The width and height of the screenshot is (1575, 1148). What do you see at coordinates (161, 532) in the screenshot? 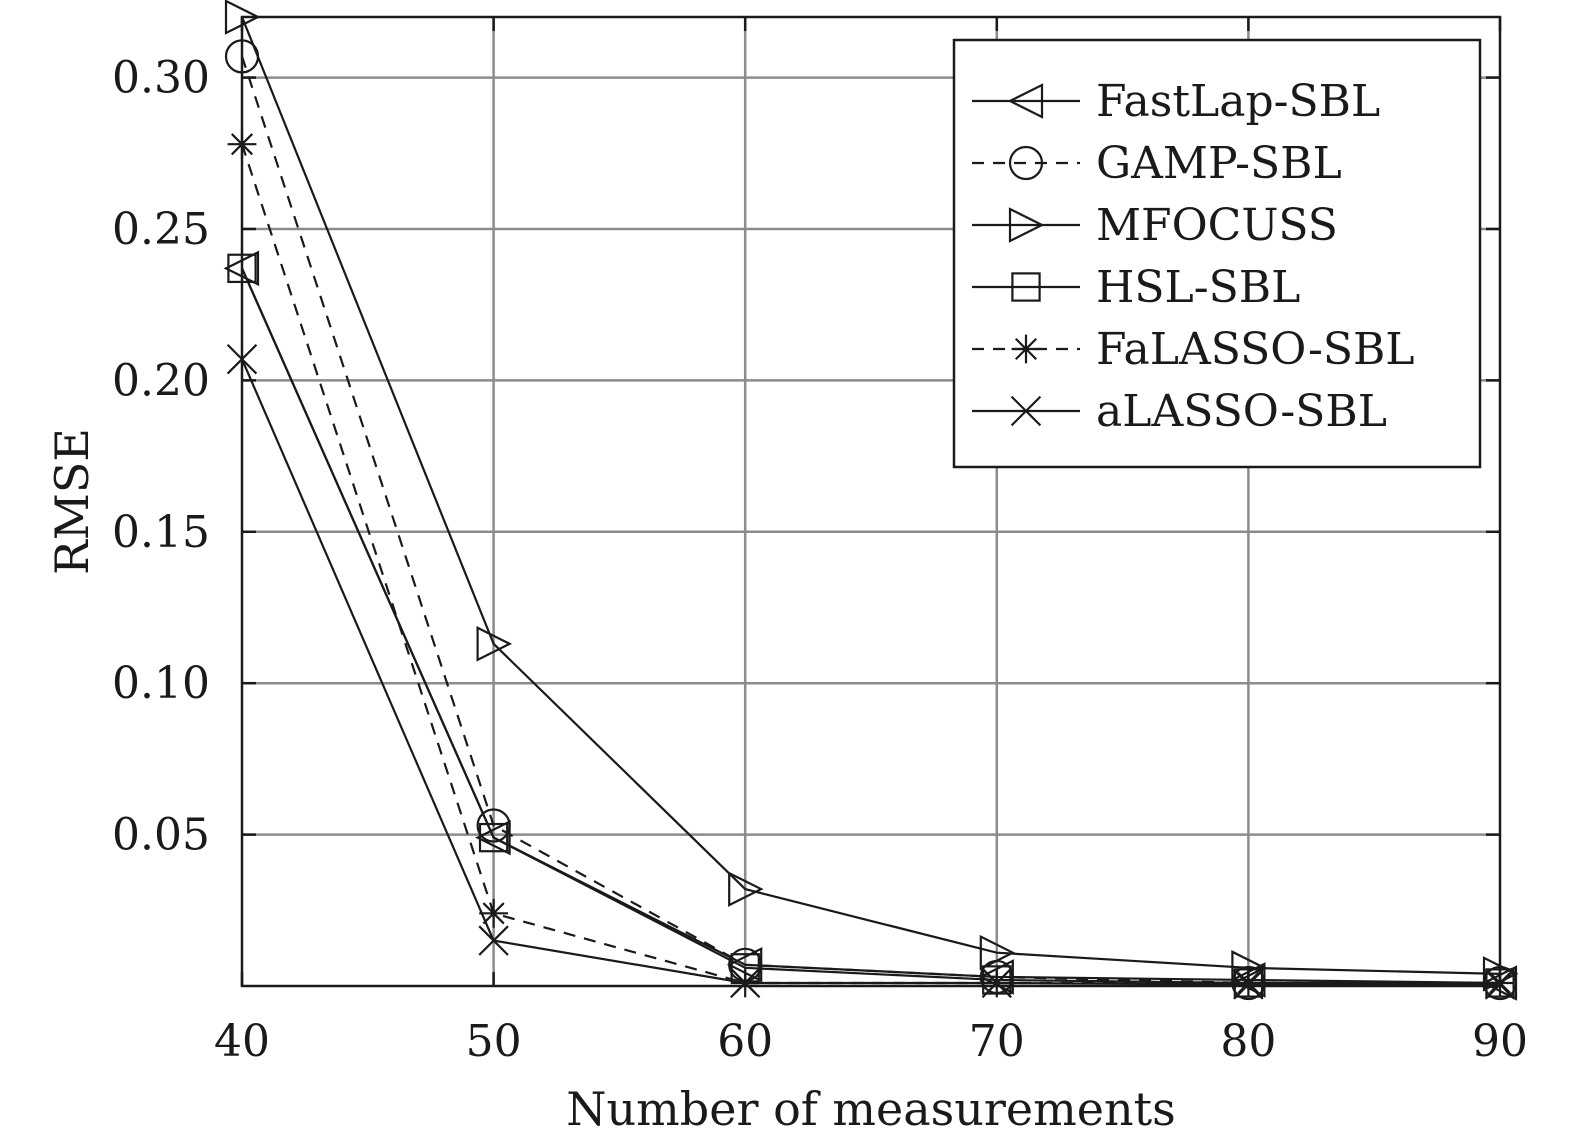
I see `y-tick-label: 0.15` at bounding box center [161, 532].